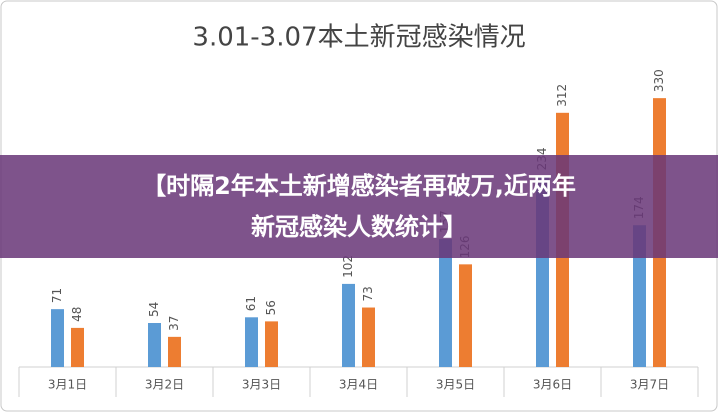  Describe the element at coordinates (154, 309) in the screenshot. I see `value-label: 54` at that location.